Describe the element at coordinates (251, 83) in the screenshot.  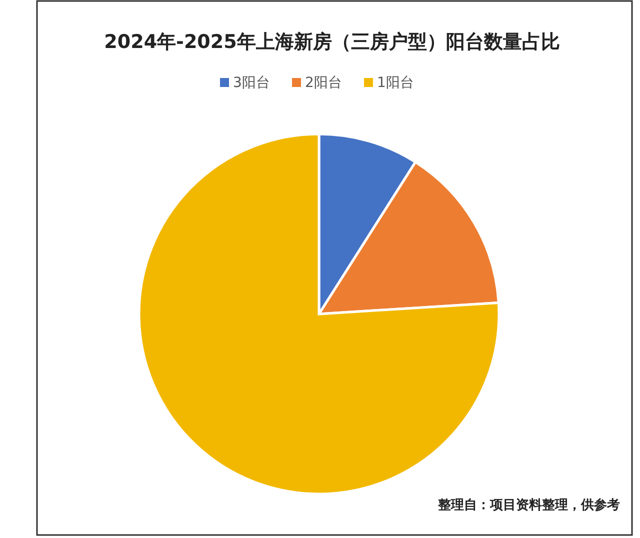
I see `legend-label: 3阳台` at that location.